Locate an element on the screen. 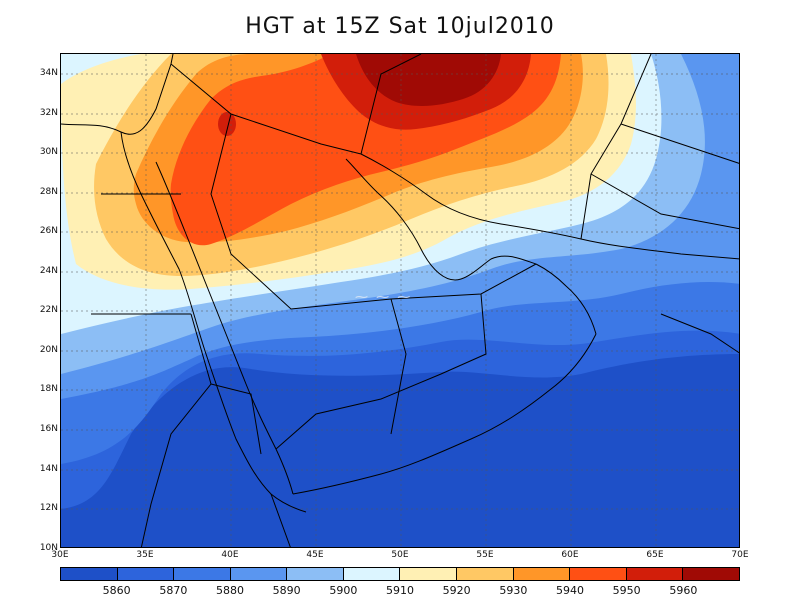  colorbar-level-label: 5960 is located at coordinates (683, 590).